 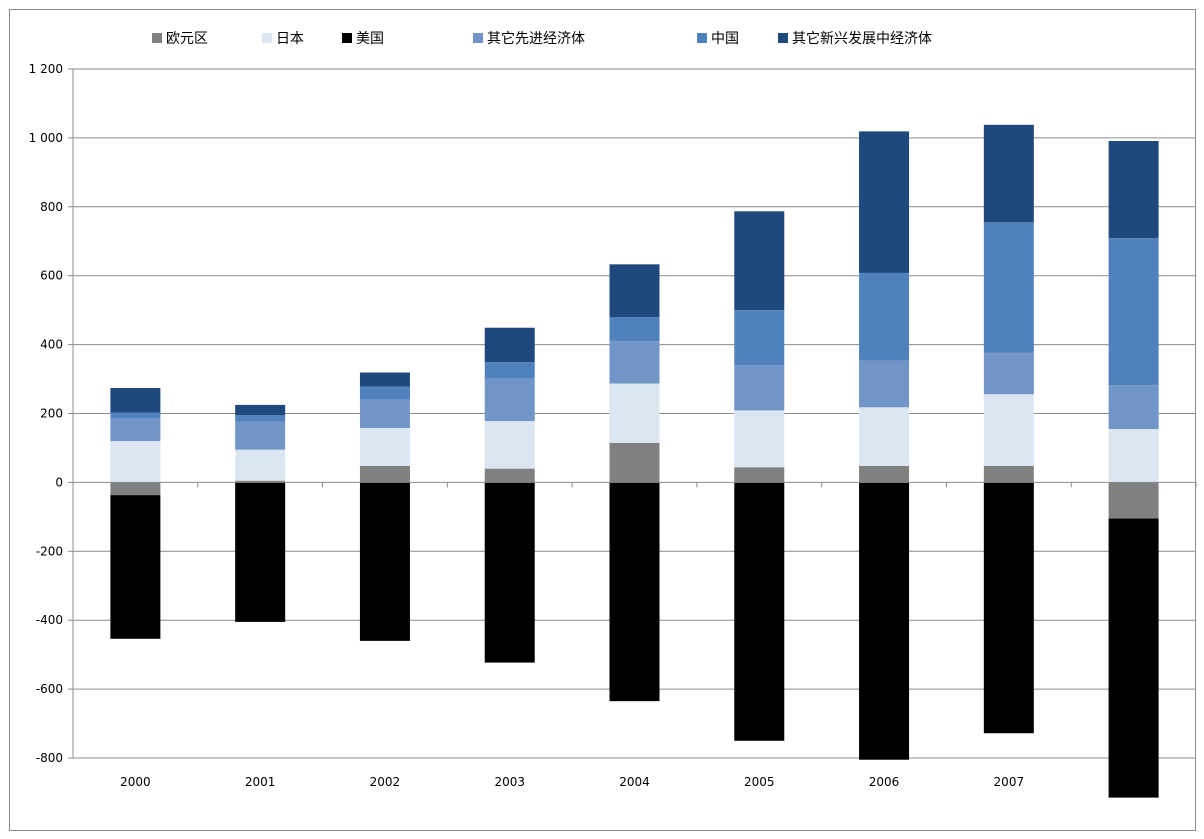 What do you see at coordinates (884, 436) in the screenshot?
I see `bar-segment-2006-s1` at bounding box center [884, 436].